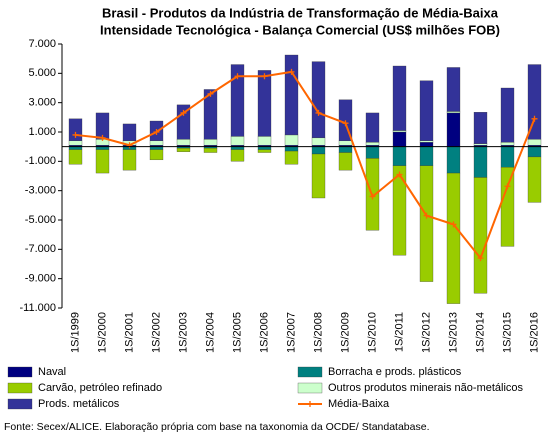  What do you see at coordinates (42, 132) in the screenshot?
I see `y-tick-label: 1.000` at bounding box center [42, 132].